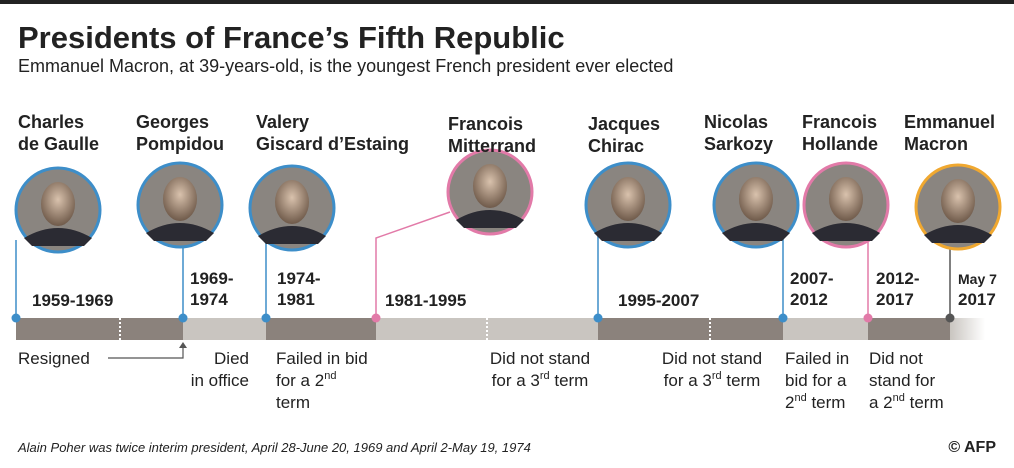  Describe the element at coordinates (296, 299) in the screenshot. I see `term-dates: 1981` at that location.